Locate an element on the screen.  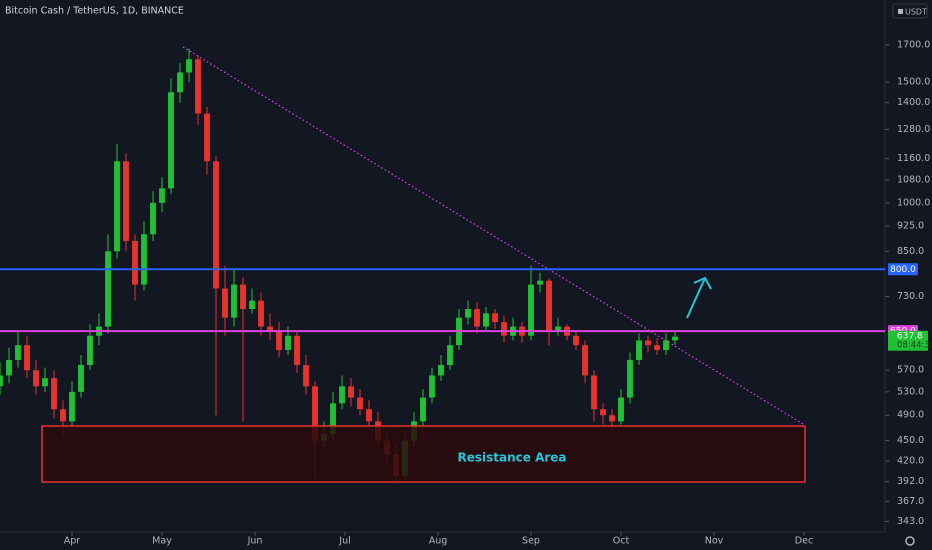
x-tick-label: Sep is located at coordinates (531, 541).